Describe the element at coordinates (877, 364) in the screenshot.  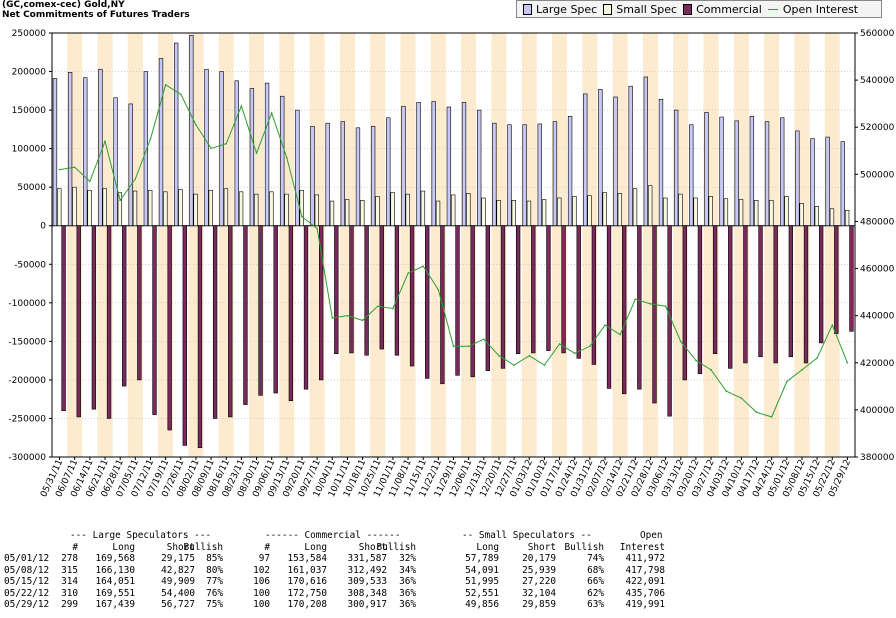
I see `right-axis-tick-label: 420000` at that location.